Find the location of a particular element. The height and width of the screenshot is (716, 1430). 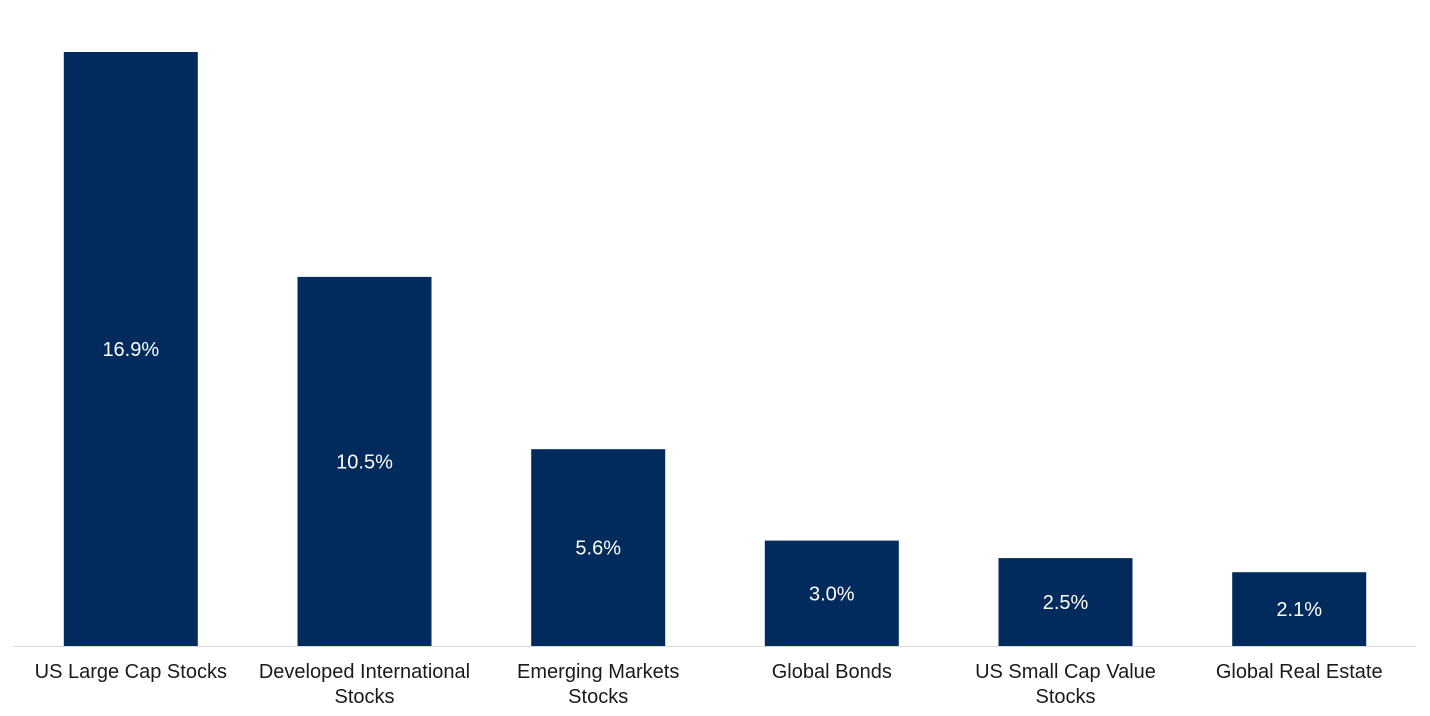

data-label-1: 10.5% is located at coordinates (364, 463).